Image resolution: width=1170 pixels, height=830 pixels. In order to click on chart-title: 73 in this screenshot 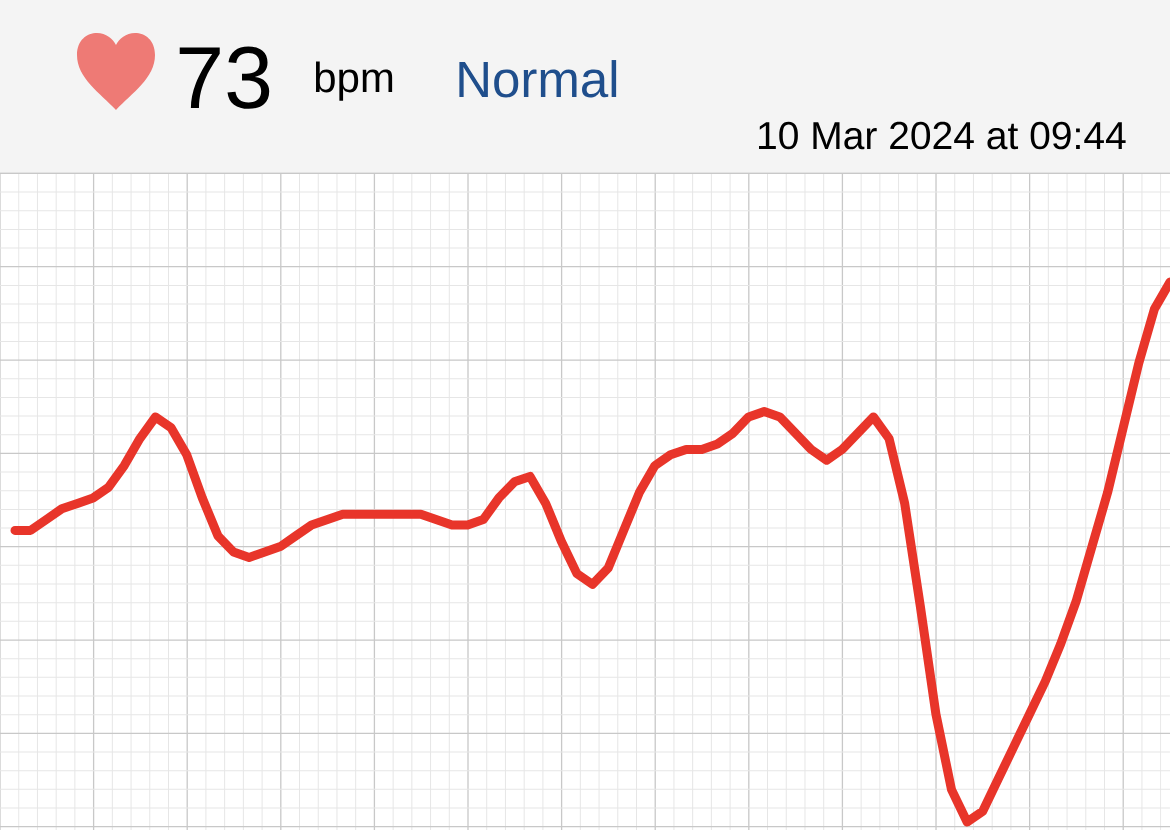, I will do `click(224, 77)`.